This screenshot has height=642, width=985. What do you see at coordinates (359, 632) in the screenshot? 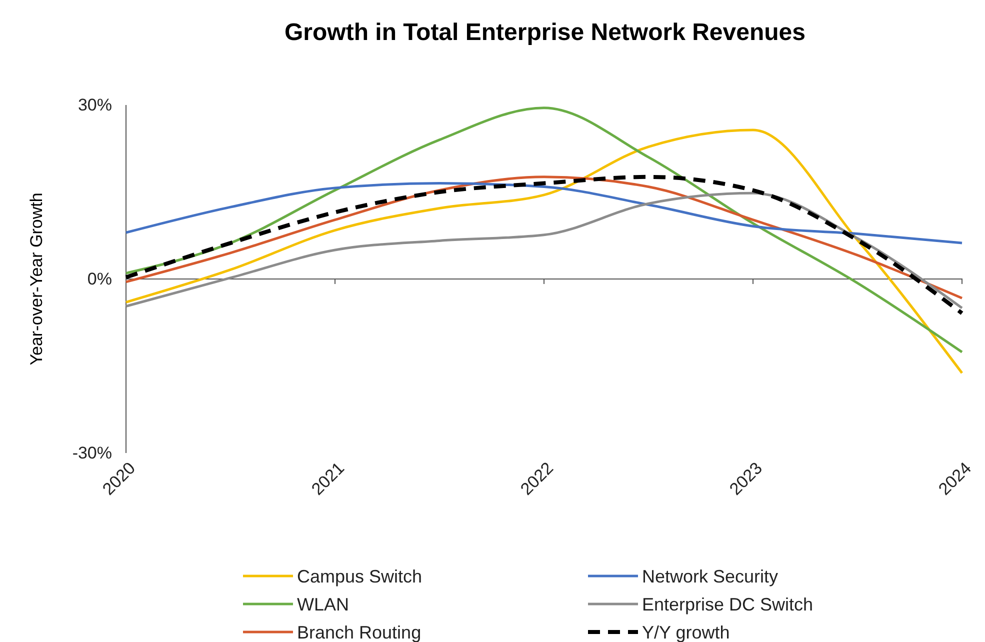
I see `legend-label: Branch Routing` at bounding box center [359, 632].